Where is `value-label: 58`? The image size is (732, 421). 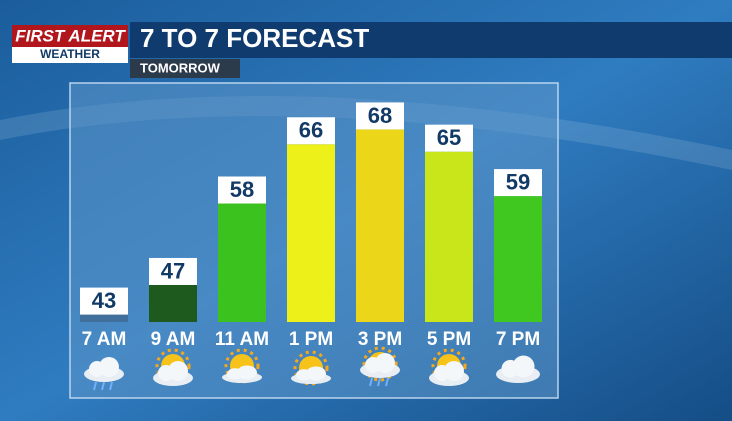 value-label: 58 is located at coordinates (242, 189).